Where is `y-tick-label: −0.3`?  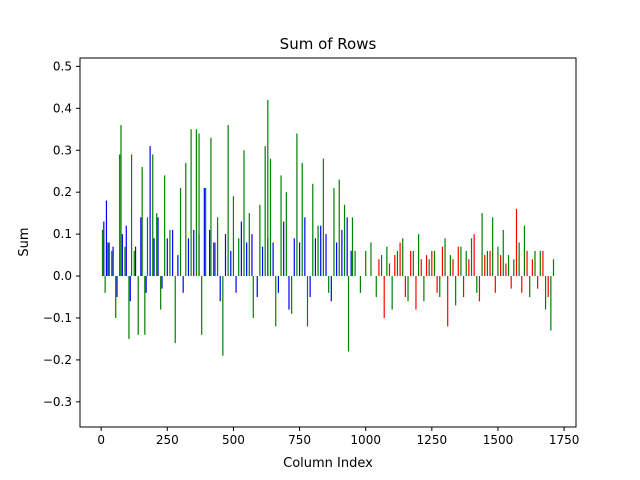
y-tick-label: −0.3 is located at coordinates (57, 402).